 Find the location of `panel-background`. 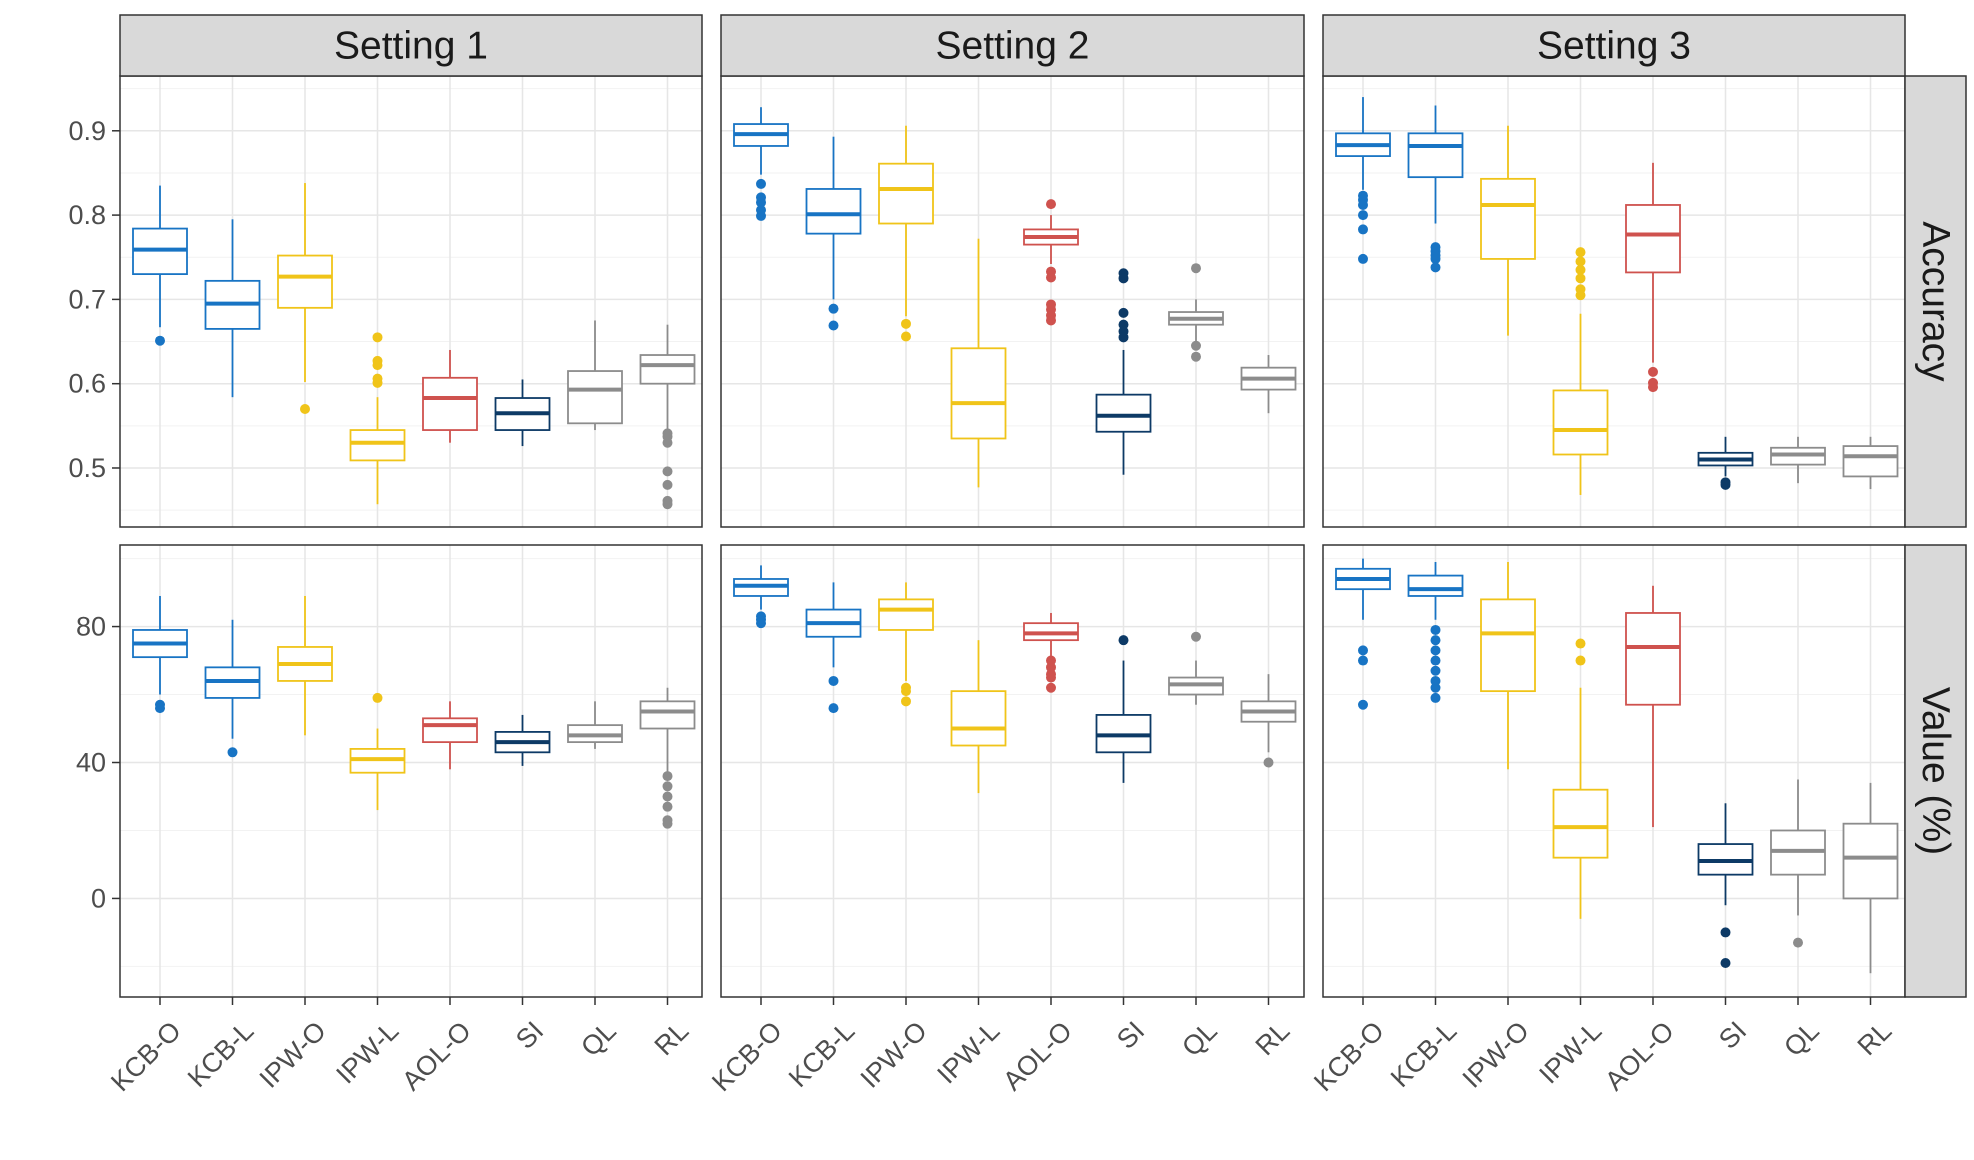

panel-background is located at coordinates (1012, 301).